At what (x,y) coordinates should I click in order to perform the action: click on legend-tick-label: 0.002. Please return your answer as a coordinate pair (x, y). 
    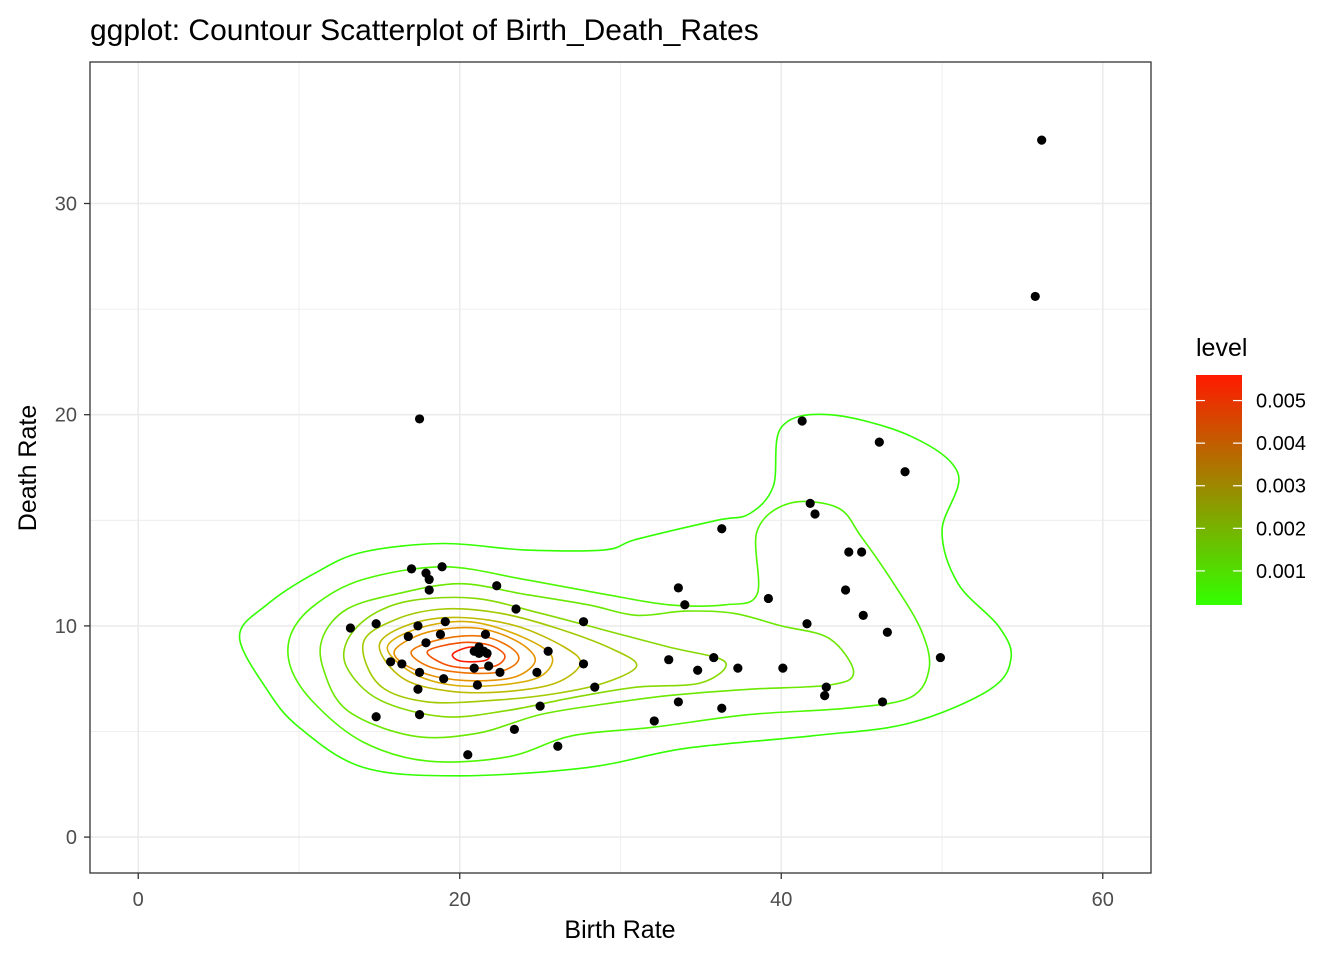
    Looking at the image, I should click on (1281, 529).